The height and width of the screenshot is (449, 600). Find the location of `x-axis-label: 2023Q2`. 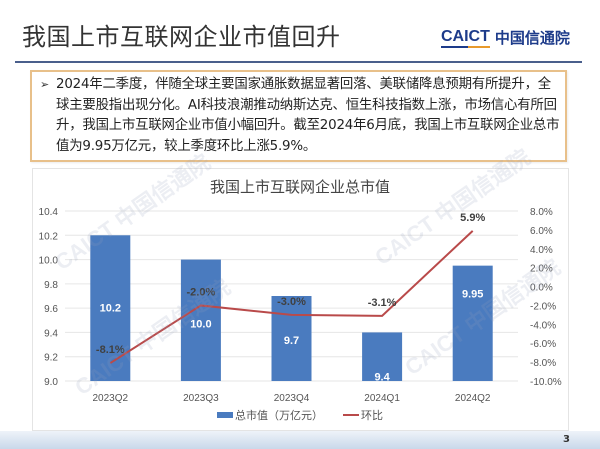

x-axis-label: 2023Q2 is located at coordinates (111, 398).